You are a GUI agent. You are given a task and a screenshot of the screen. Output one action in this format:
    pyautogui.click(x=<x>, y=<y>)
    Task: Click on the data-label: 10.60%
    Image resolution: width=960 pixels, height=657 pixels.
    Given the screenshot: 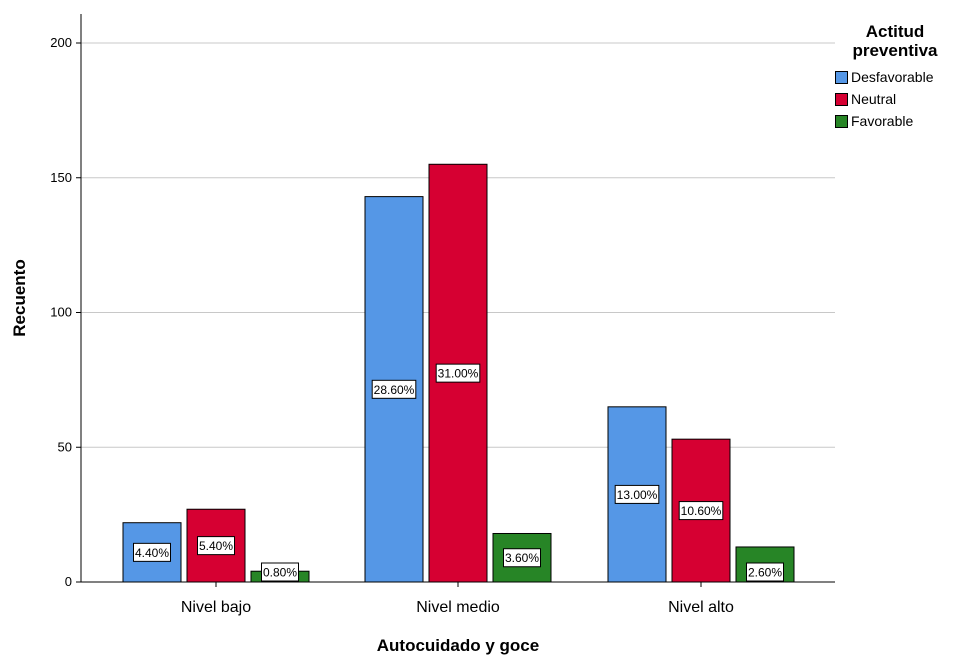 What is the action you would take?
    pyautogui.click(x=701, y=511)
    